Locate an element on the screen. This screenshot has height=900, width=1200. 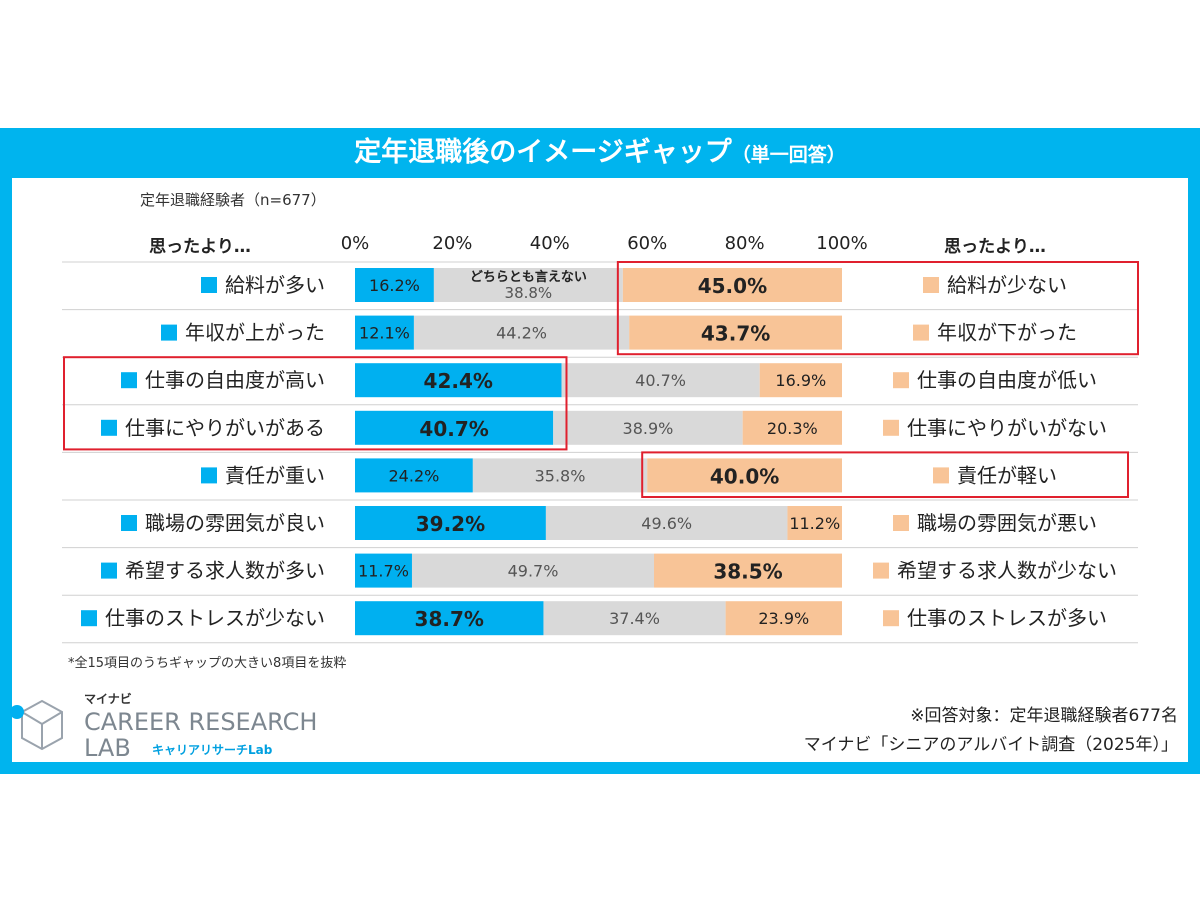
logo-brand: マイナビ is located at coordinates (108, 698).